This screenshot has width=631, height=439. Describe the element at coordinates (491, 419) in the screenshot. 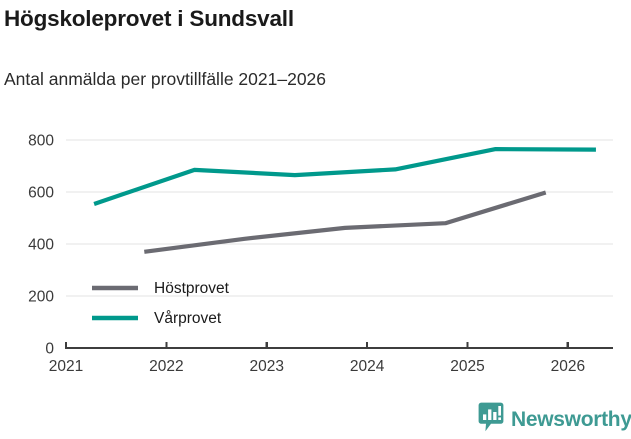

I see `bar-chart-speech-bubble-icon` at that location.